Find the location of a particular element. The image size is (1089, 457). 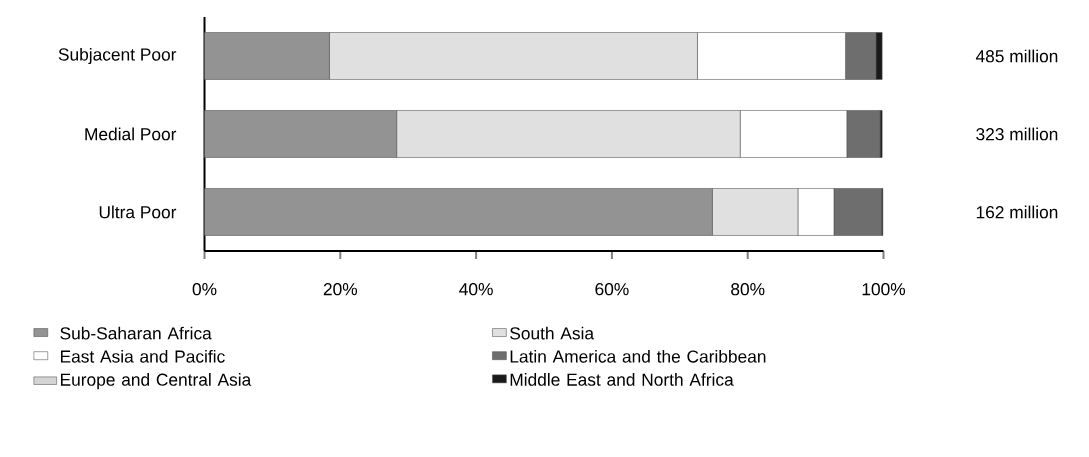

legend-label: East Asia and Pacific is located at coordinates (142, 356).